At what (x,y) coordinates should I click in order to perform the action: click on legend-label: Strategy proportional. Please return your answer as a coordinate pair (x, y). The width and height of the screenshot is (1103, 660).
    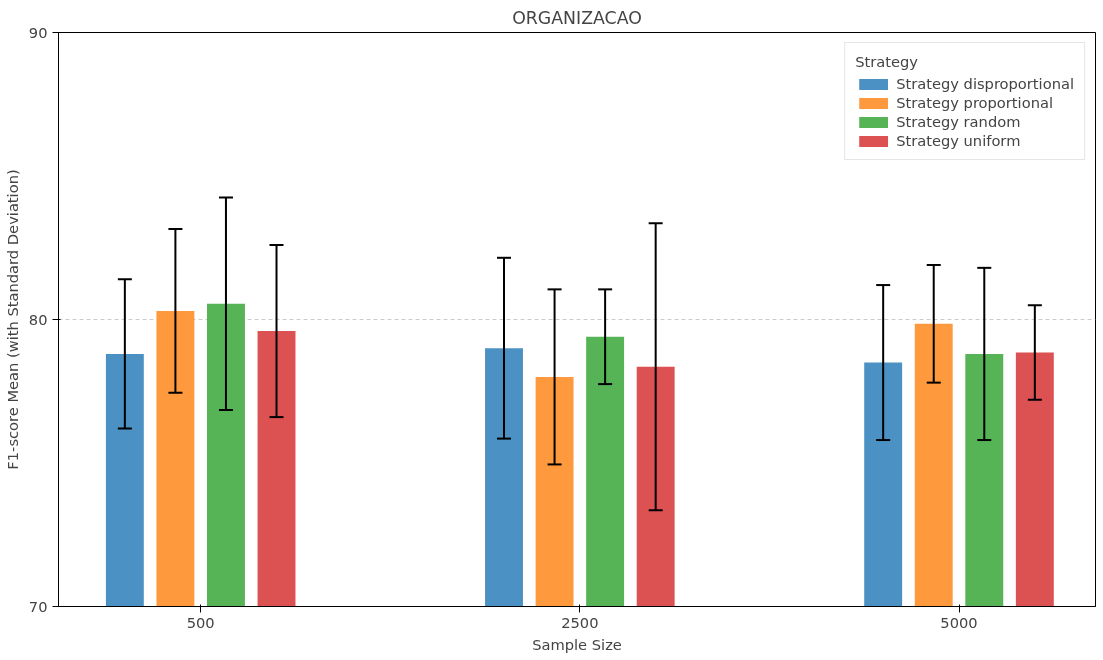
    Looking at the image, I should click on (974, 102).